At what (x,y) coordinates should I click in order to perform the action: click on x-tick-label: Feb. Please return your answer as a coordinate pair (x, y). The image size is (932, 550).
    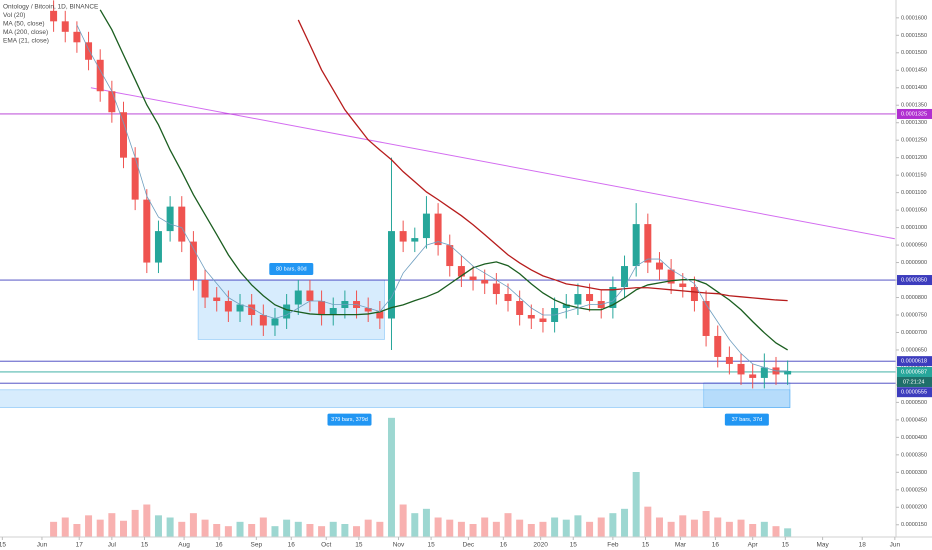
    Looking at the image, I should click on (613, 545).